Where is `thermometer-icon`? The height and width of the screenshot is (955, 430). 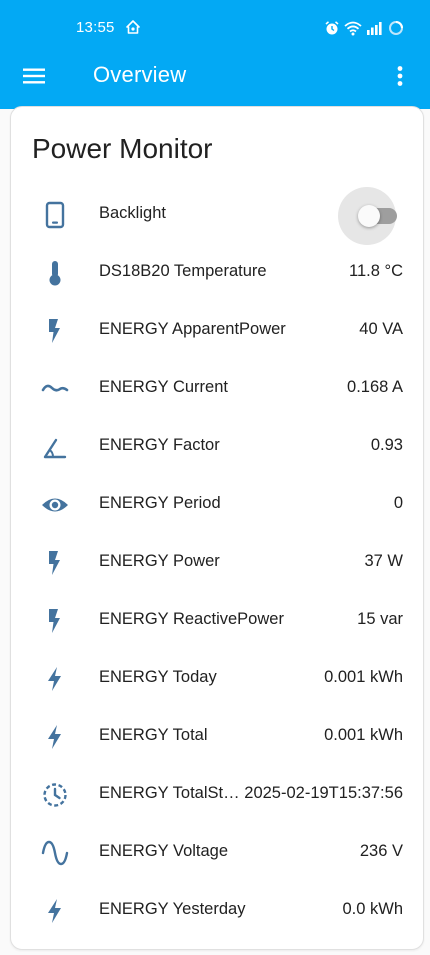 thermometer-icon is located at coordinates (55, 273).